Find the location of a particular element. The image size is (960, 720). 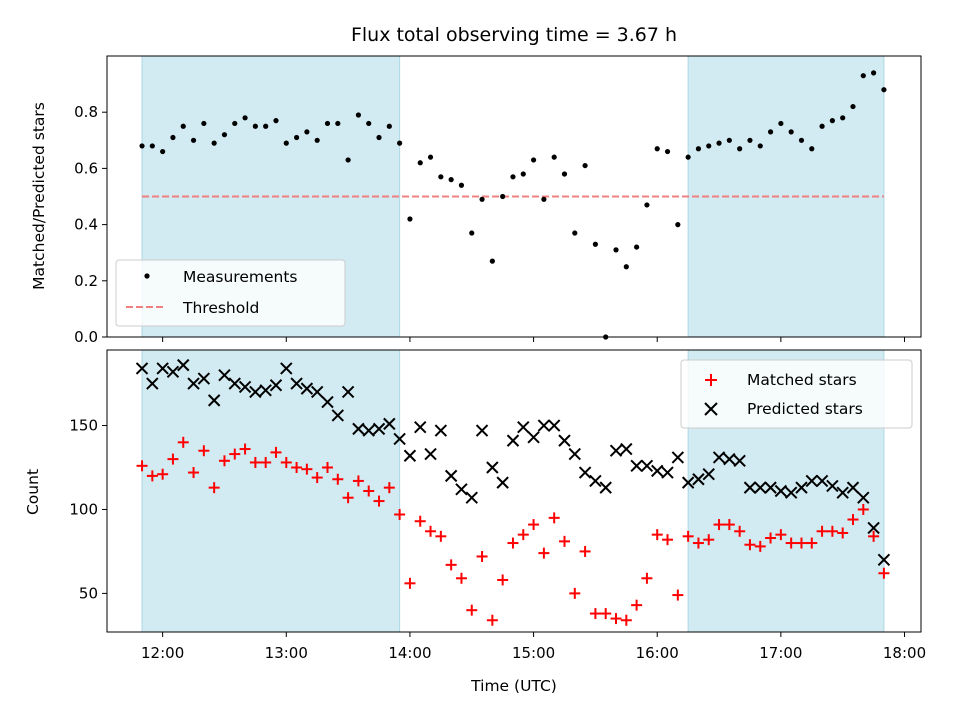

legend-matched-marker is located at coordinates (711, 380).